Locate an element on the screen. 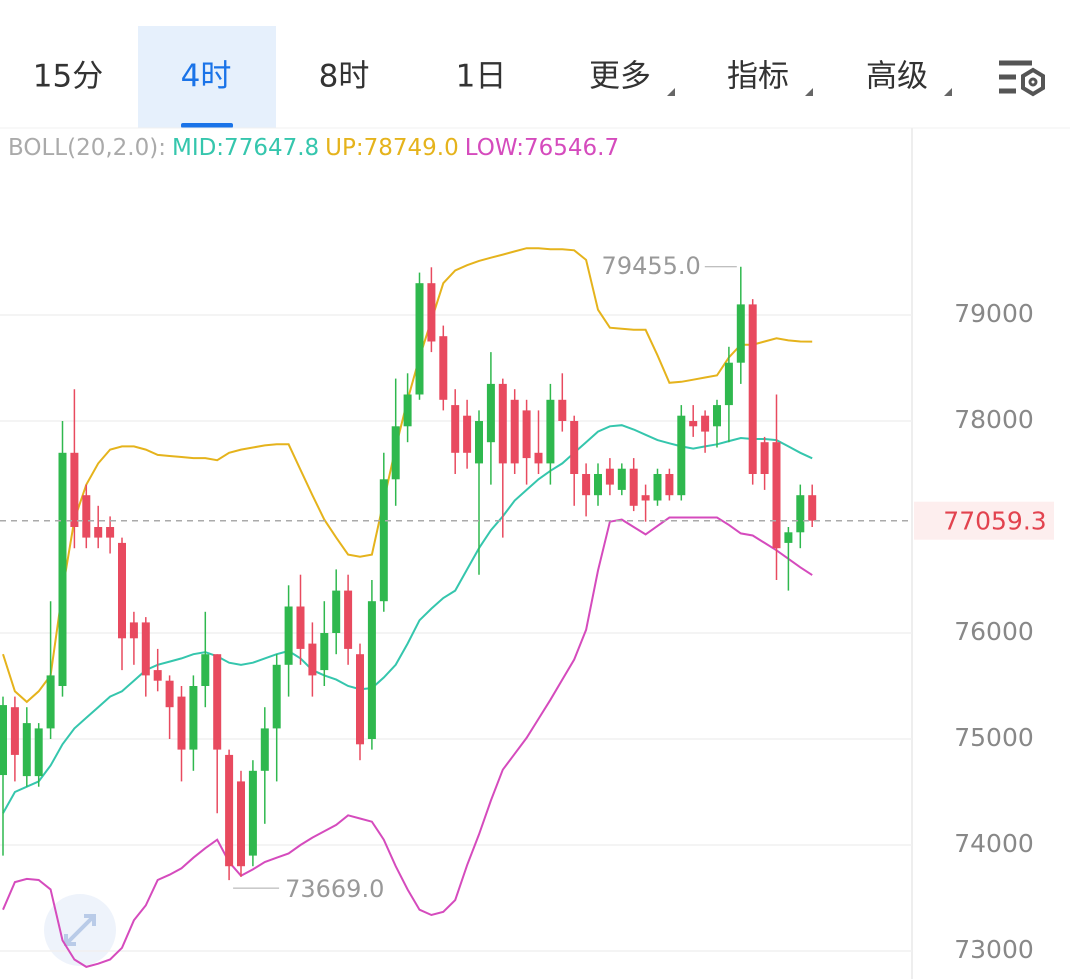 Image resolution: width=1070 pixels, height=979 pixels. tab: 15分 is located at coordinates (68, 77).